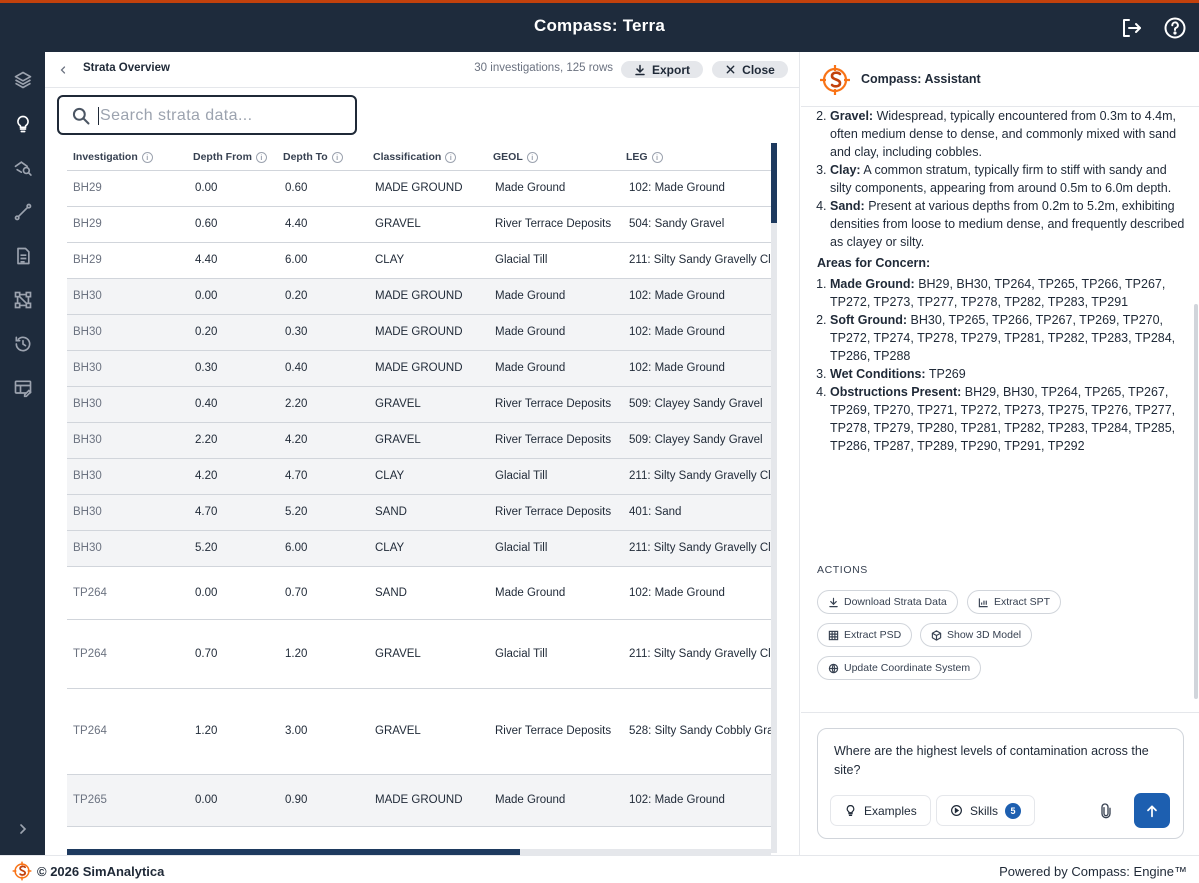 This screenshot has width=1199, height=883. Describe the element at coordinates (655, 512) in the screenshot. I see `table-cell: 401: Sand` at that location.